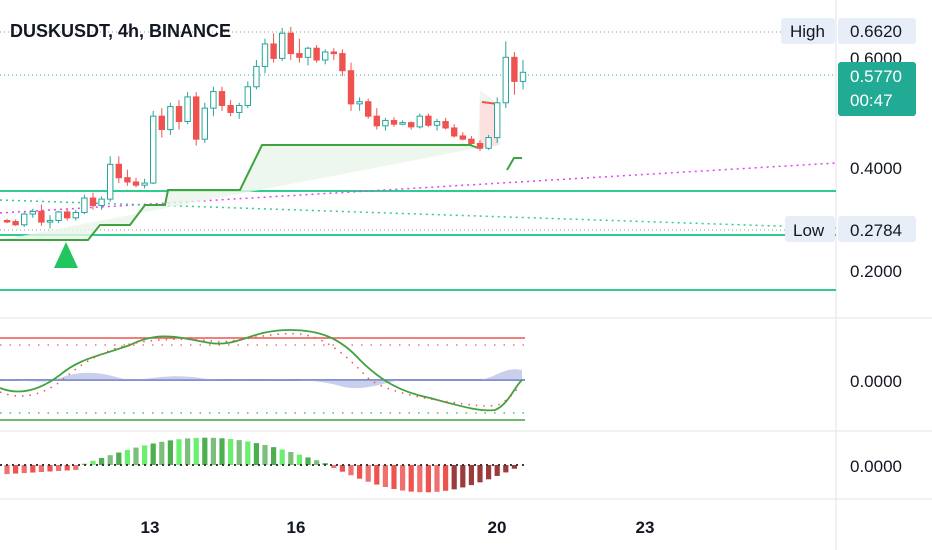 Image resolution: width=932 pixels, height=550 pixels. I want to click on high-value: 0.6620, so click(876, 31).